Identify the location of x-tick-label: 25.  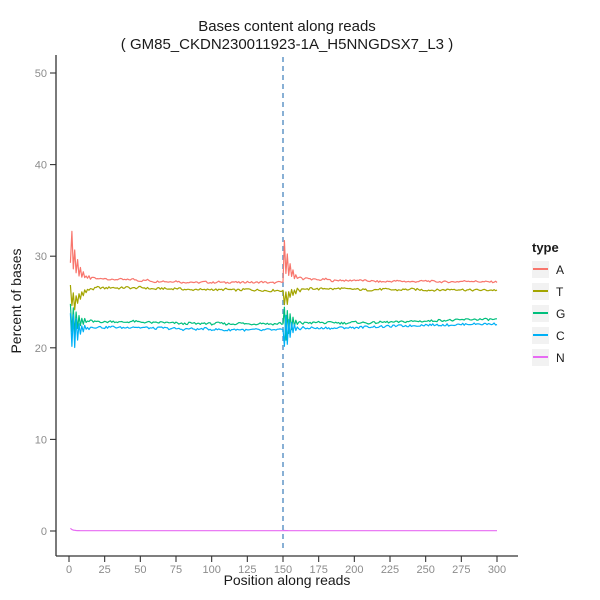
(105, 570).